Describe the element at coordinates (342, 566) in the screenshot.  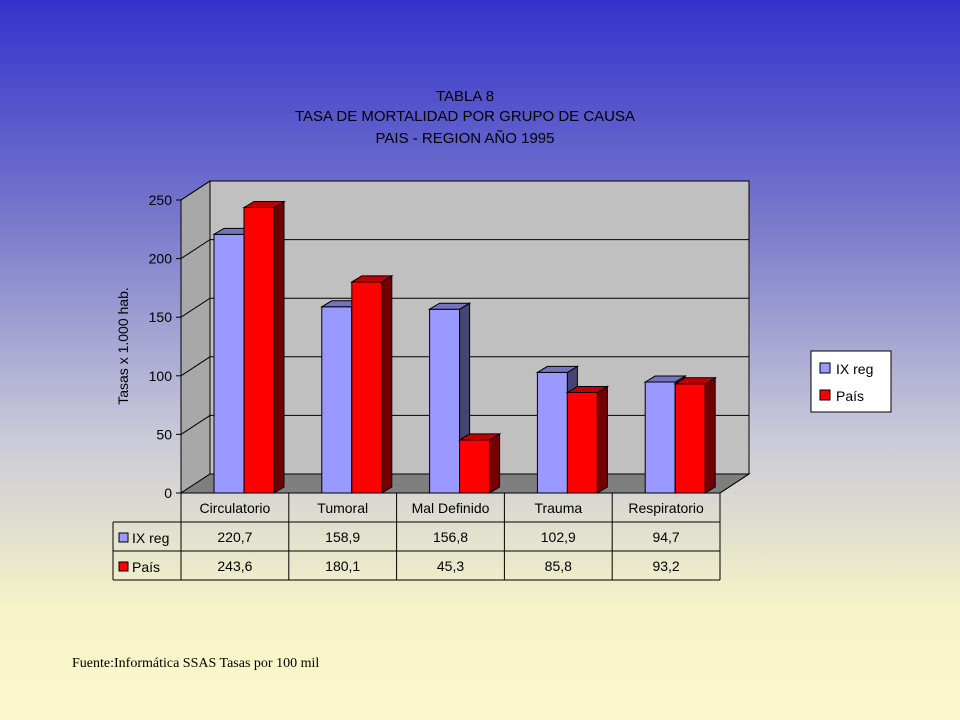
I see `data-label: 180,1` at that location.